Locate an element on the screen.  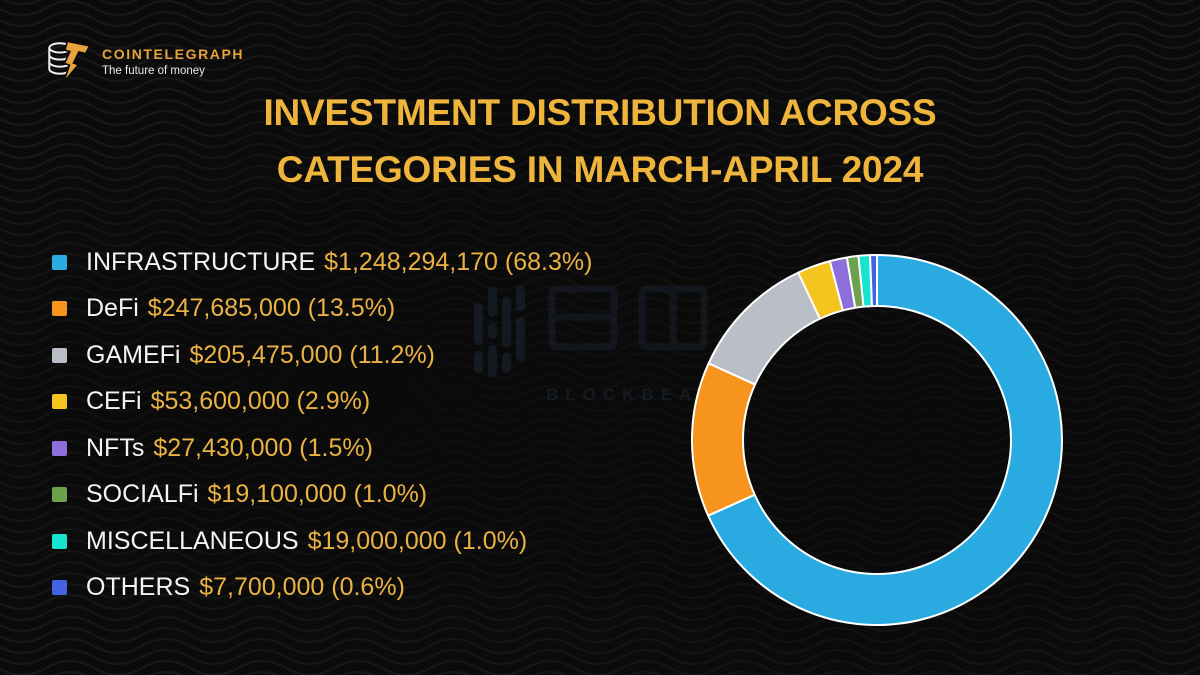
legend-item-others: OTHERS $7,700,000 (0.6%) is located at coordinates (322, 588).